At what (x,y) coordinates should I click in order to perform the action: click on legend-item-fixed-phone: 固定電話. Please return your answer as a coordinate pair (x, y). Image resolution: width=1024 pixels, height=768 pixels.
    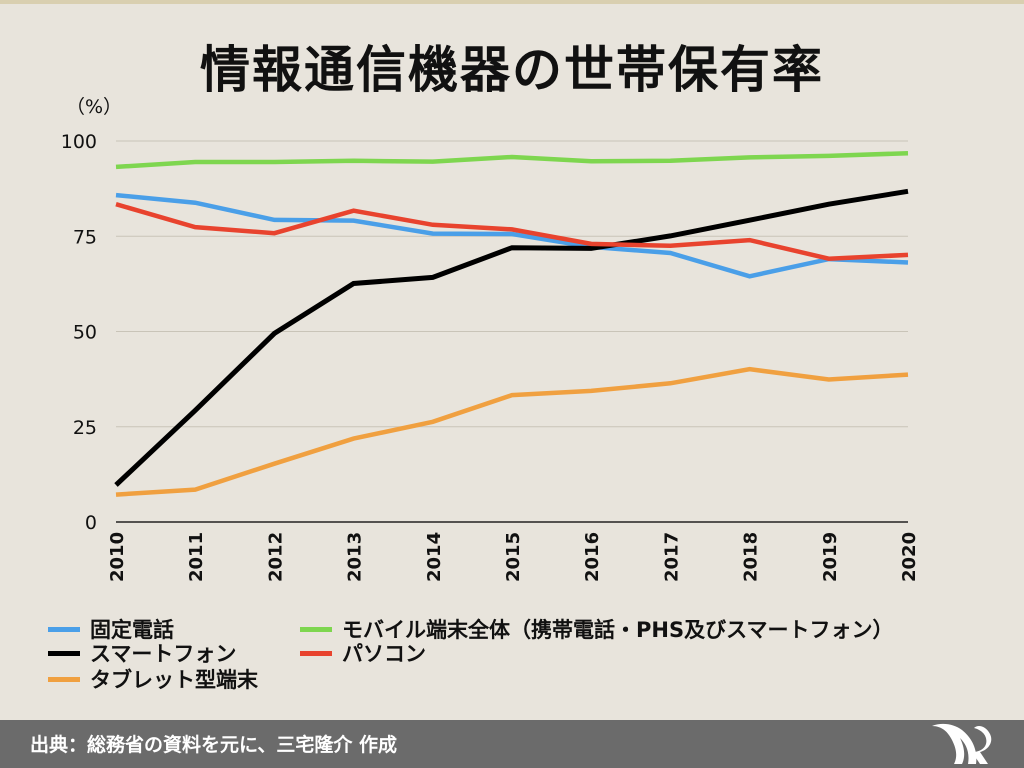
    Looking at the image, I should click on (111, 629).